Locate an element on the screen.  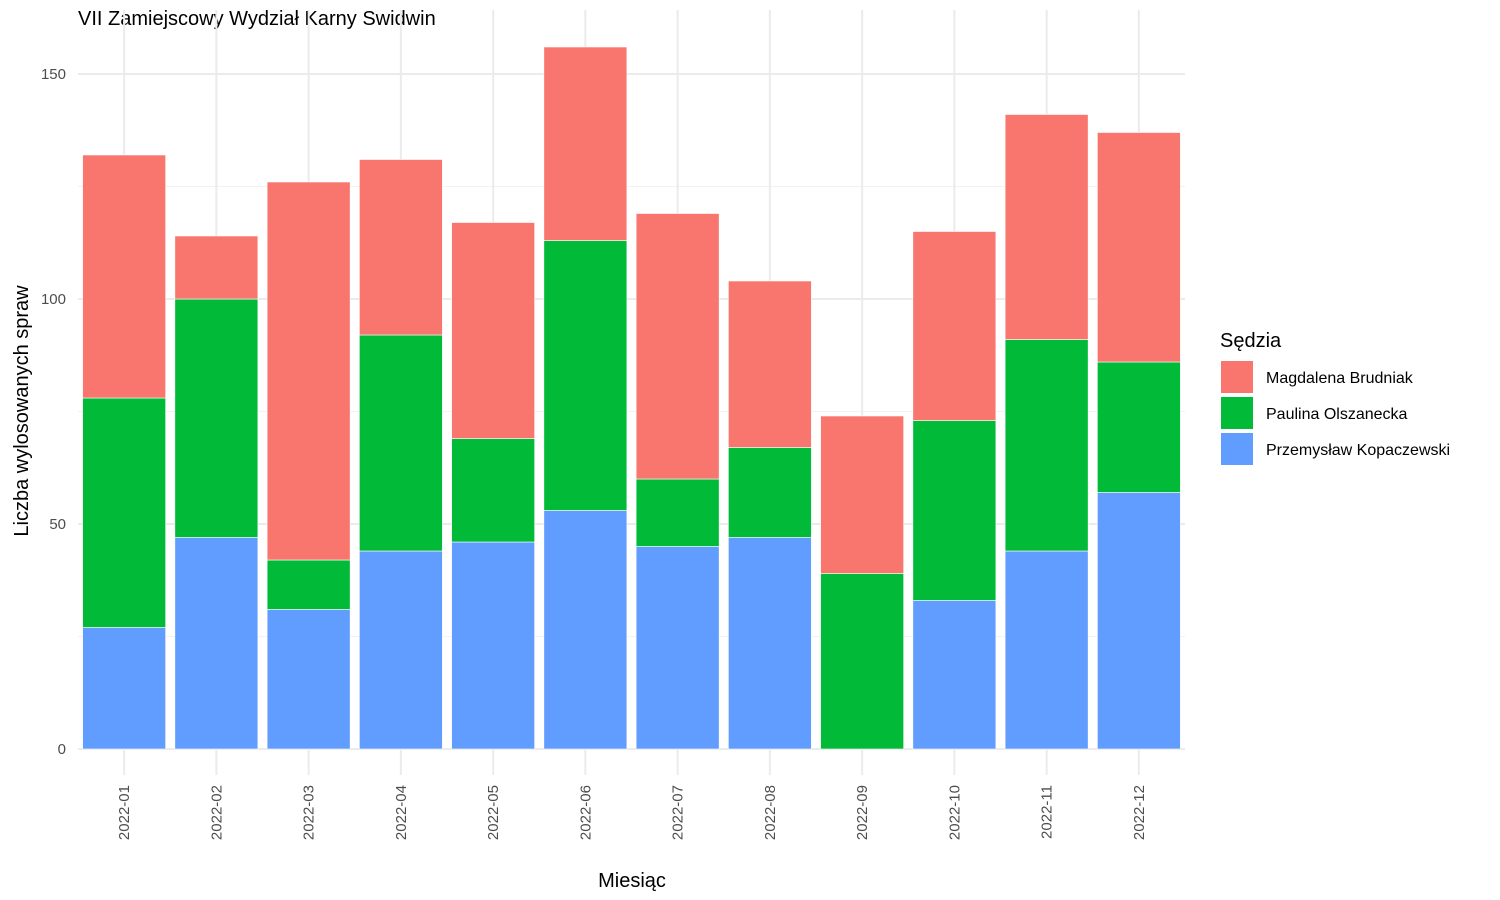
x-tick-label: 2022-07 is located at coordinates (678, 812).